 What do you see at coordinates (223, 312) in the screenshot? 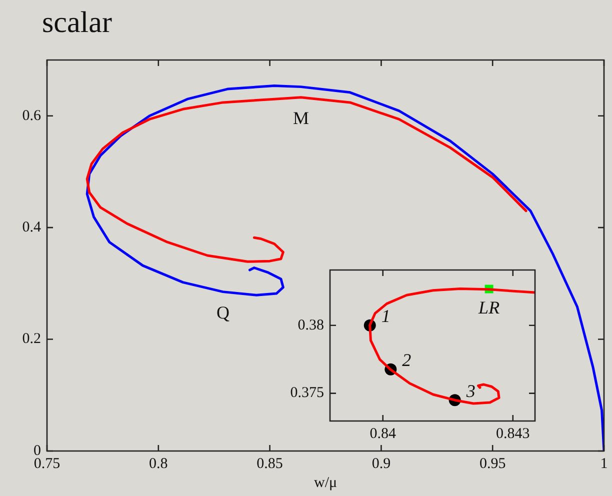
I see `annotation: Q` at bounding box center [223, 312].